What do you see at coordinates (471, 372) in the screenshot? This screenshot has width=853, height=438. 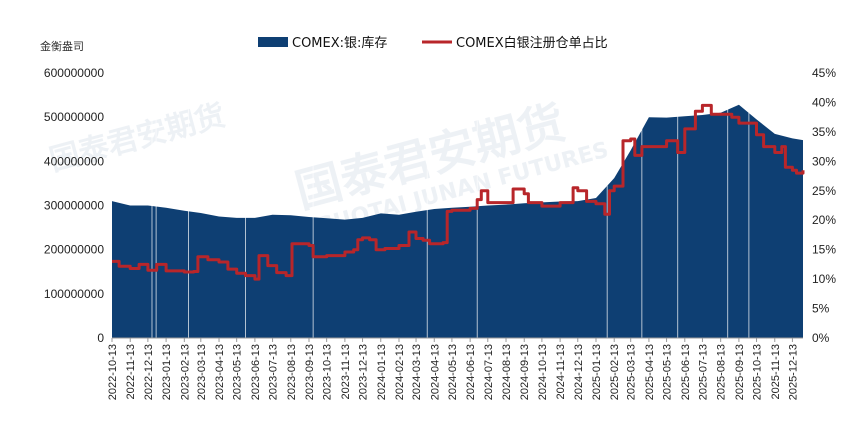 I see `x-tick-label: 2024-06-13` at bounding box center [471, 372].